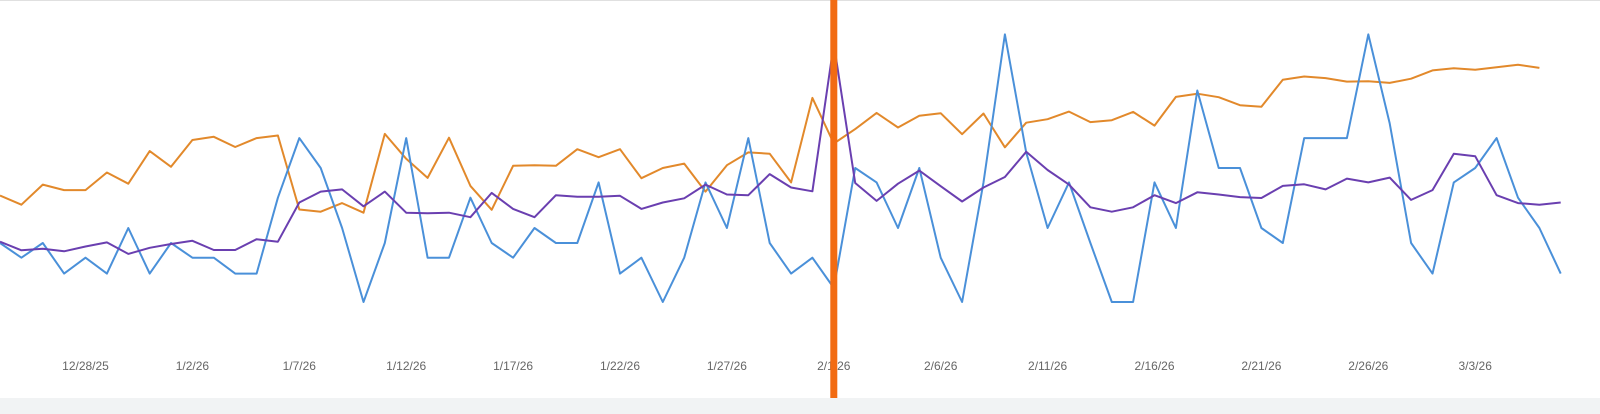  What do you see at coordinates (1047, 366) in the screenshot?
I see `x-tick-label: 2/11/26` at bounding box center [1047, 366].